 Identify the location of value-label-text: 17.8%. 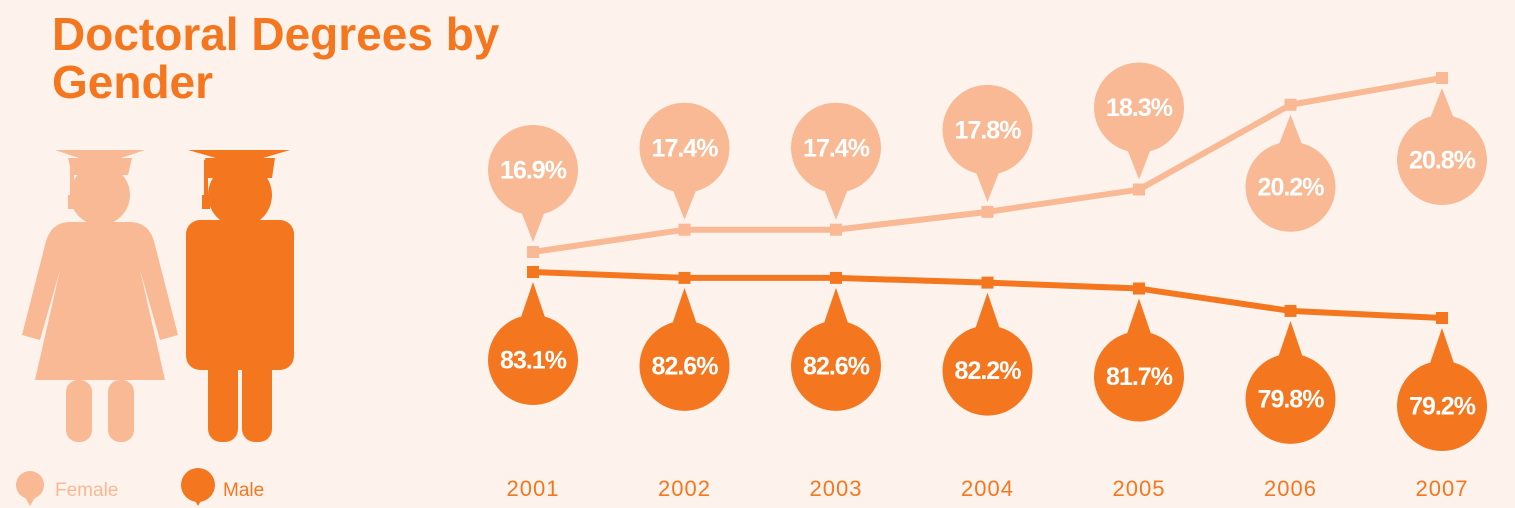
(988, 130).